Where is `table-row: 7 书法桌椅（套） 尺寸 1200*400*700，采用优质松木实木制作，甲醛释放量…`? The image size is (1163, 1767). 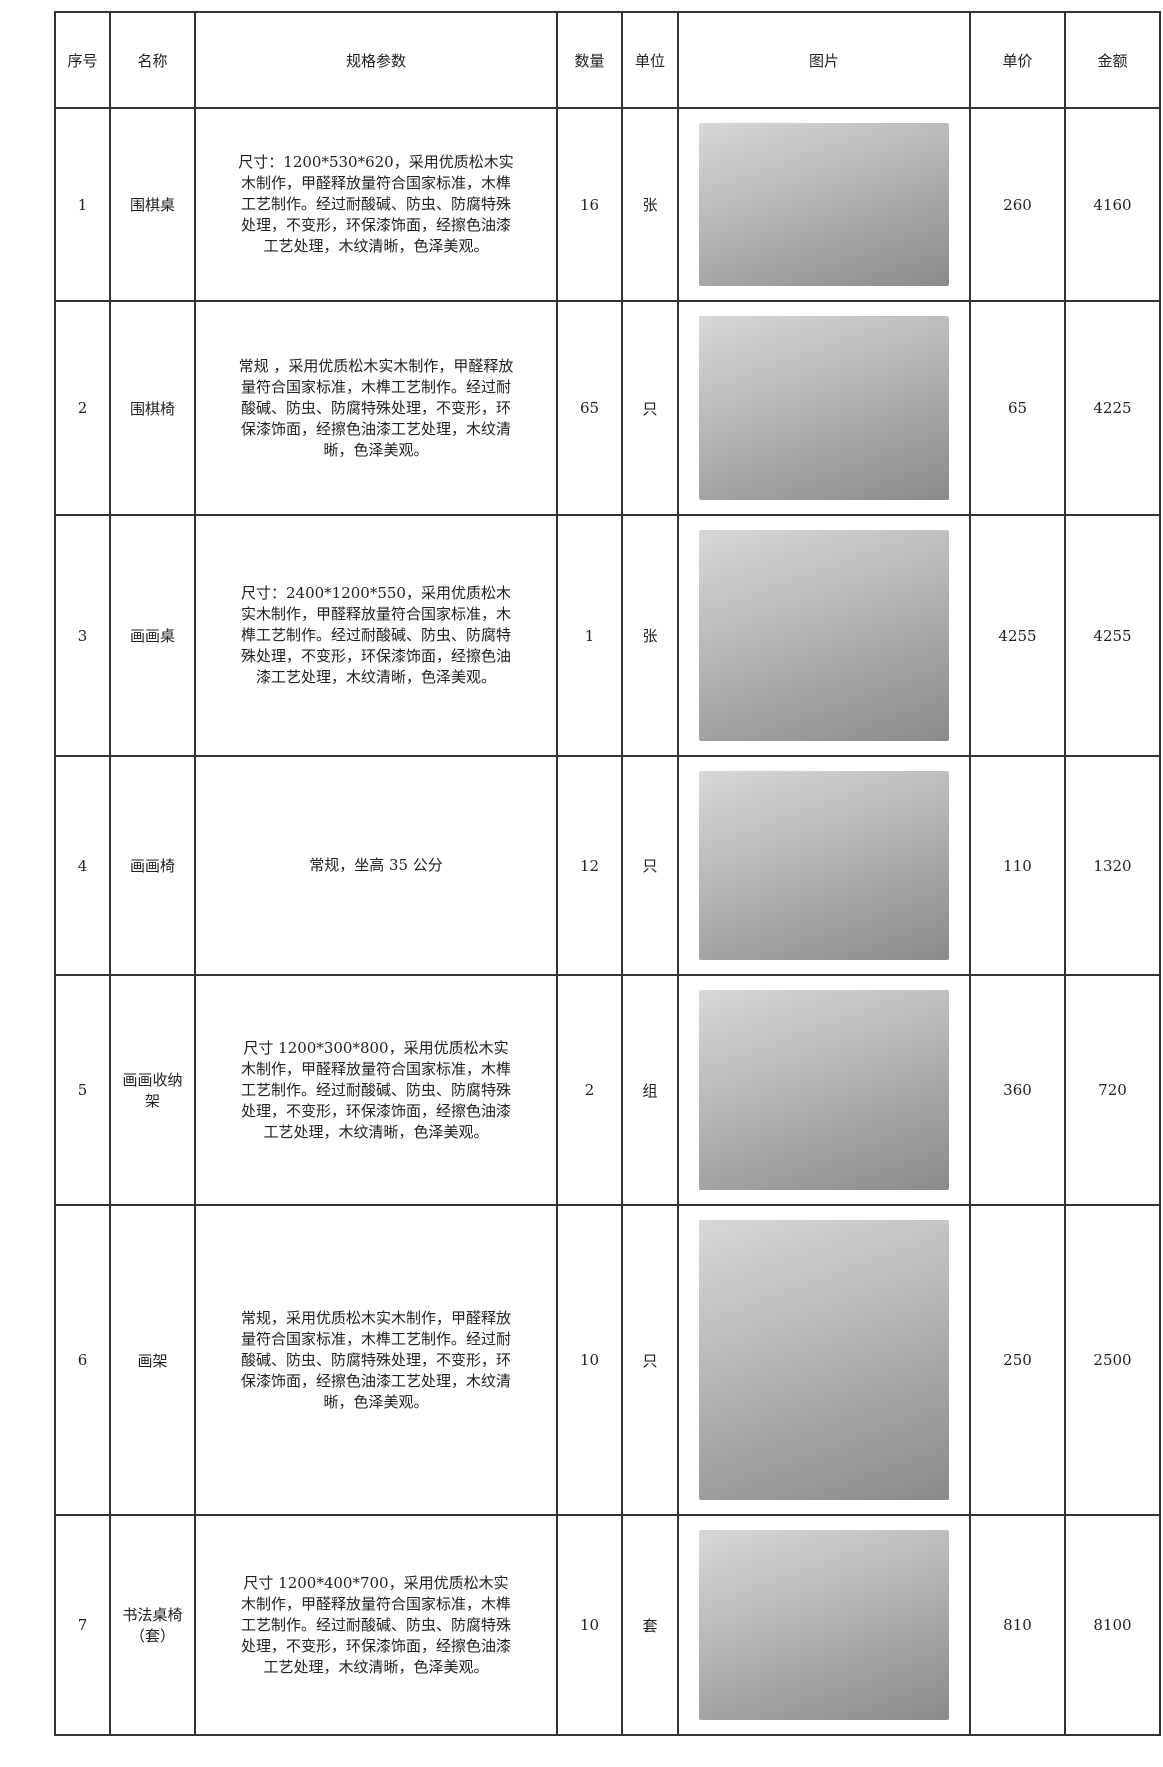 table-row: 7 书法桌椅（套） 尺寸 1200*400*700，采用优质松木实木制作，甲醛释放量… is located at coordinates (607, 1625).